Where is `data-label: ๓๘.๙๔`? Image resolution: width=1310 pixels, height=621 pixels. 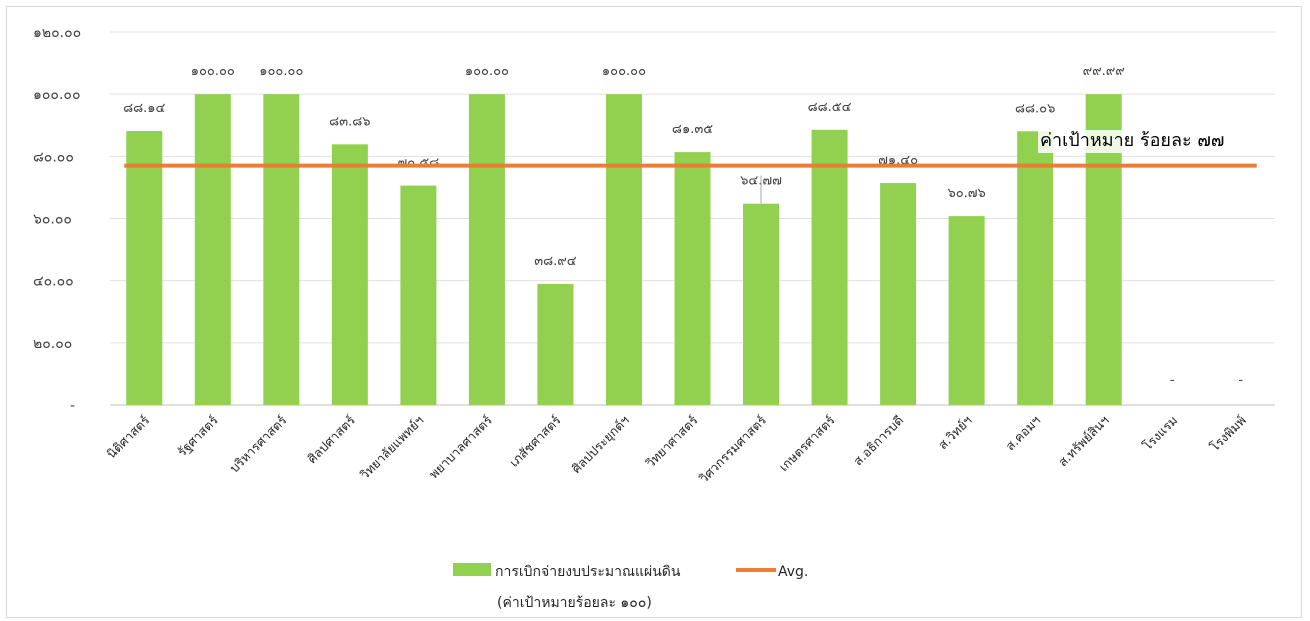
data-label: ๓๘.๙๔ is located at coordinates (555, 261).